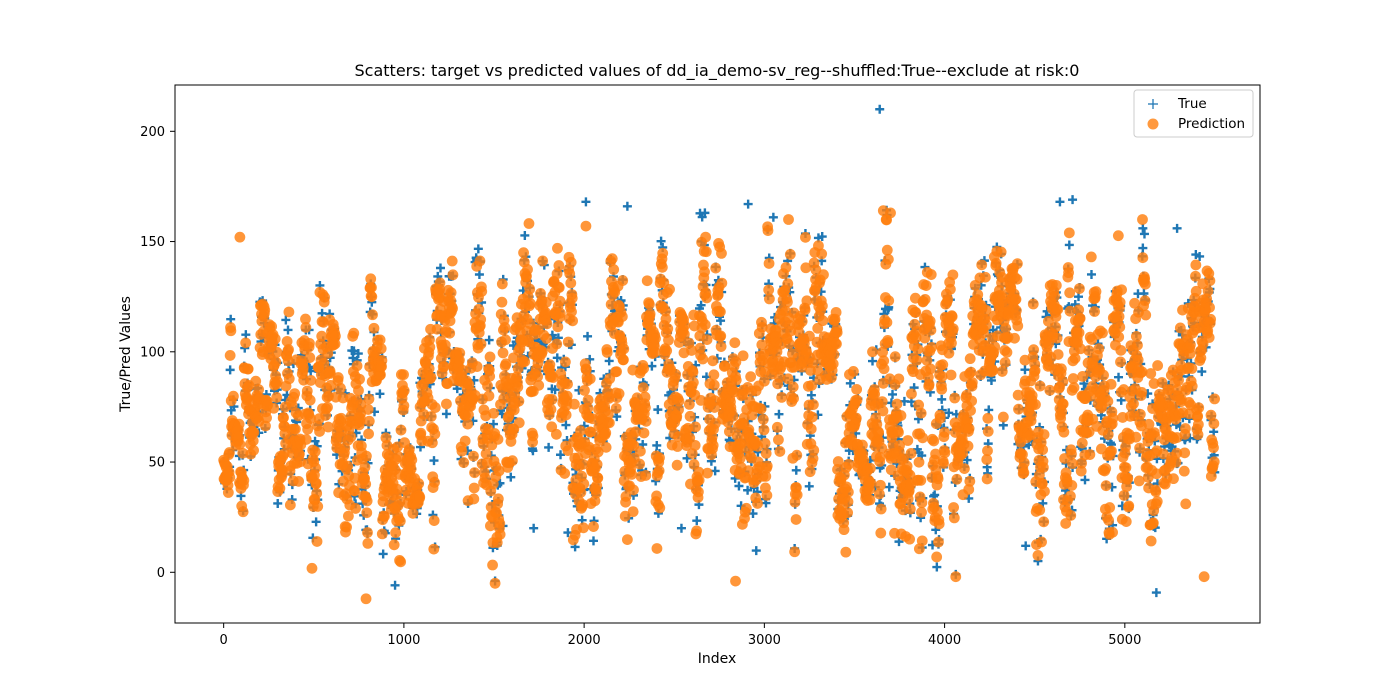 Image resolution: width=1400 pixels, height=700 pixels. I want to click on legend-prediction-label: Prediction, so click(1211, 124).